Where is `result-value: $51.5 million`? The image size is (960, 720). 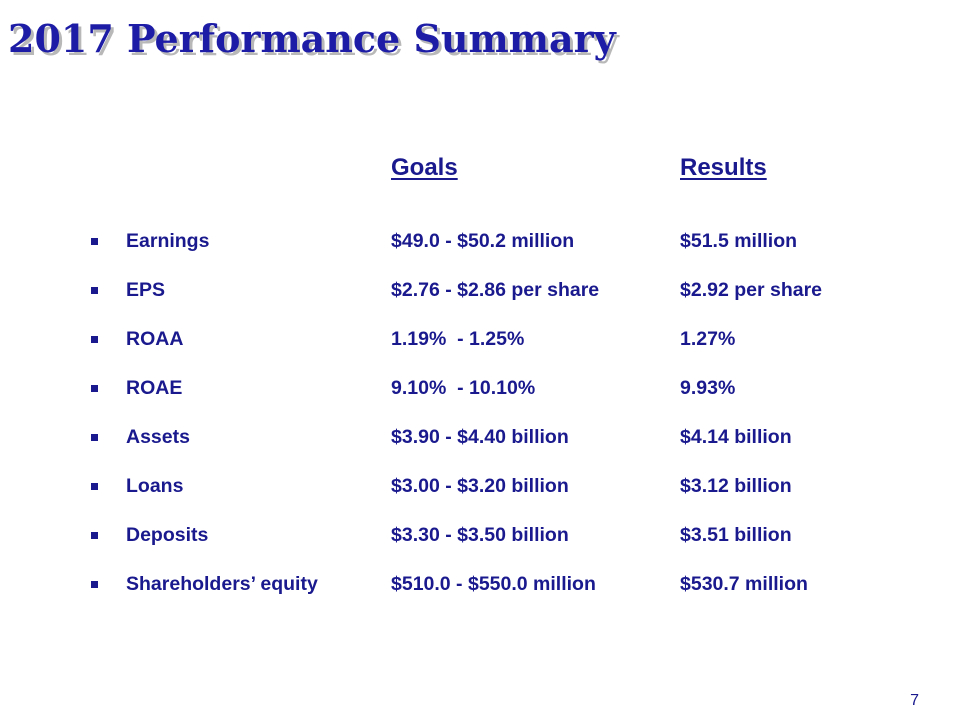 result-value: $51.5 million is located at coordinates (739, 241).